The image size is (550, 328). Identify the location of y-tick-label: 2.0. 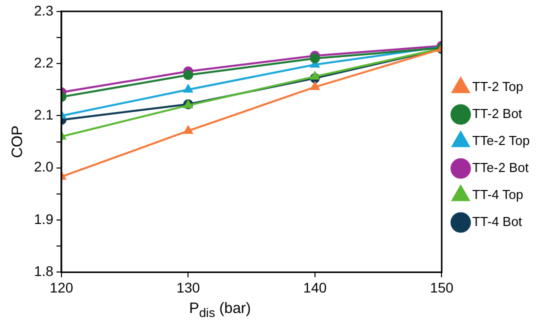
(44, 166).